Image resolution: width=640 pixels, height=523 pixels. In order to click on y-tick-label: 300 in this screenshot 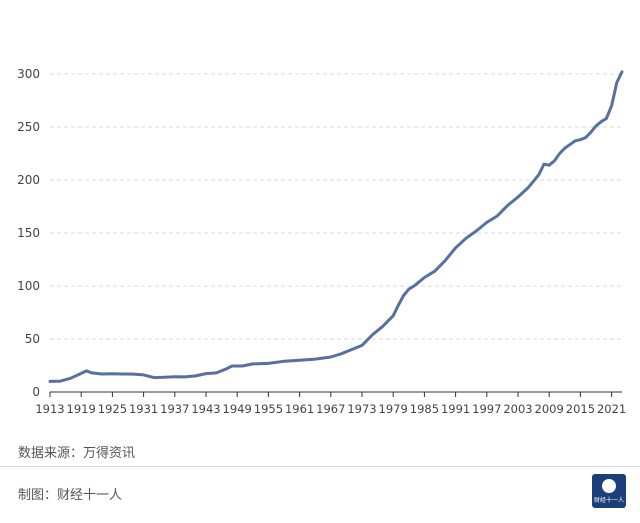, I will do `click(28, 74)`.